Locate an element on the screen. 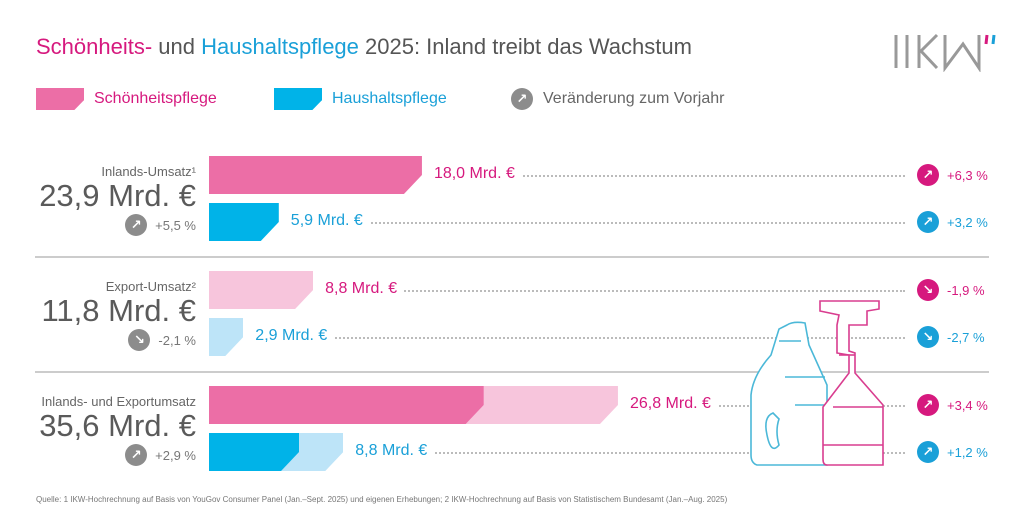 This screenshot has height=521, width=1024. beauty-change: ↗ +3,4 % is located at coordinates (952, 405).